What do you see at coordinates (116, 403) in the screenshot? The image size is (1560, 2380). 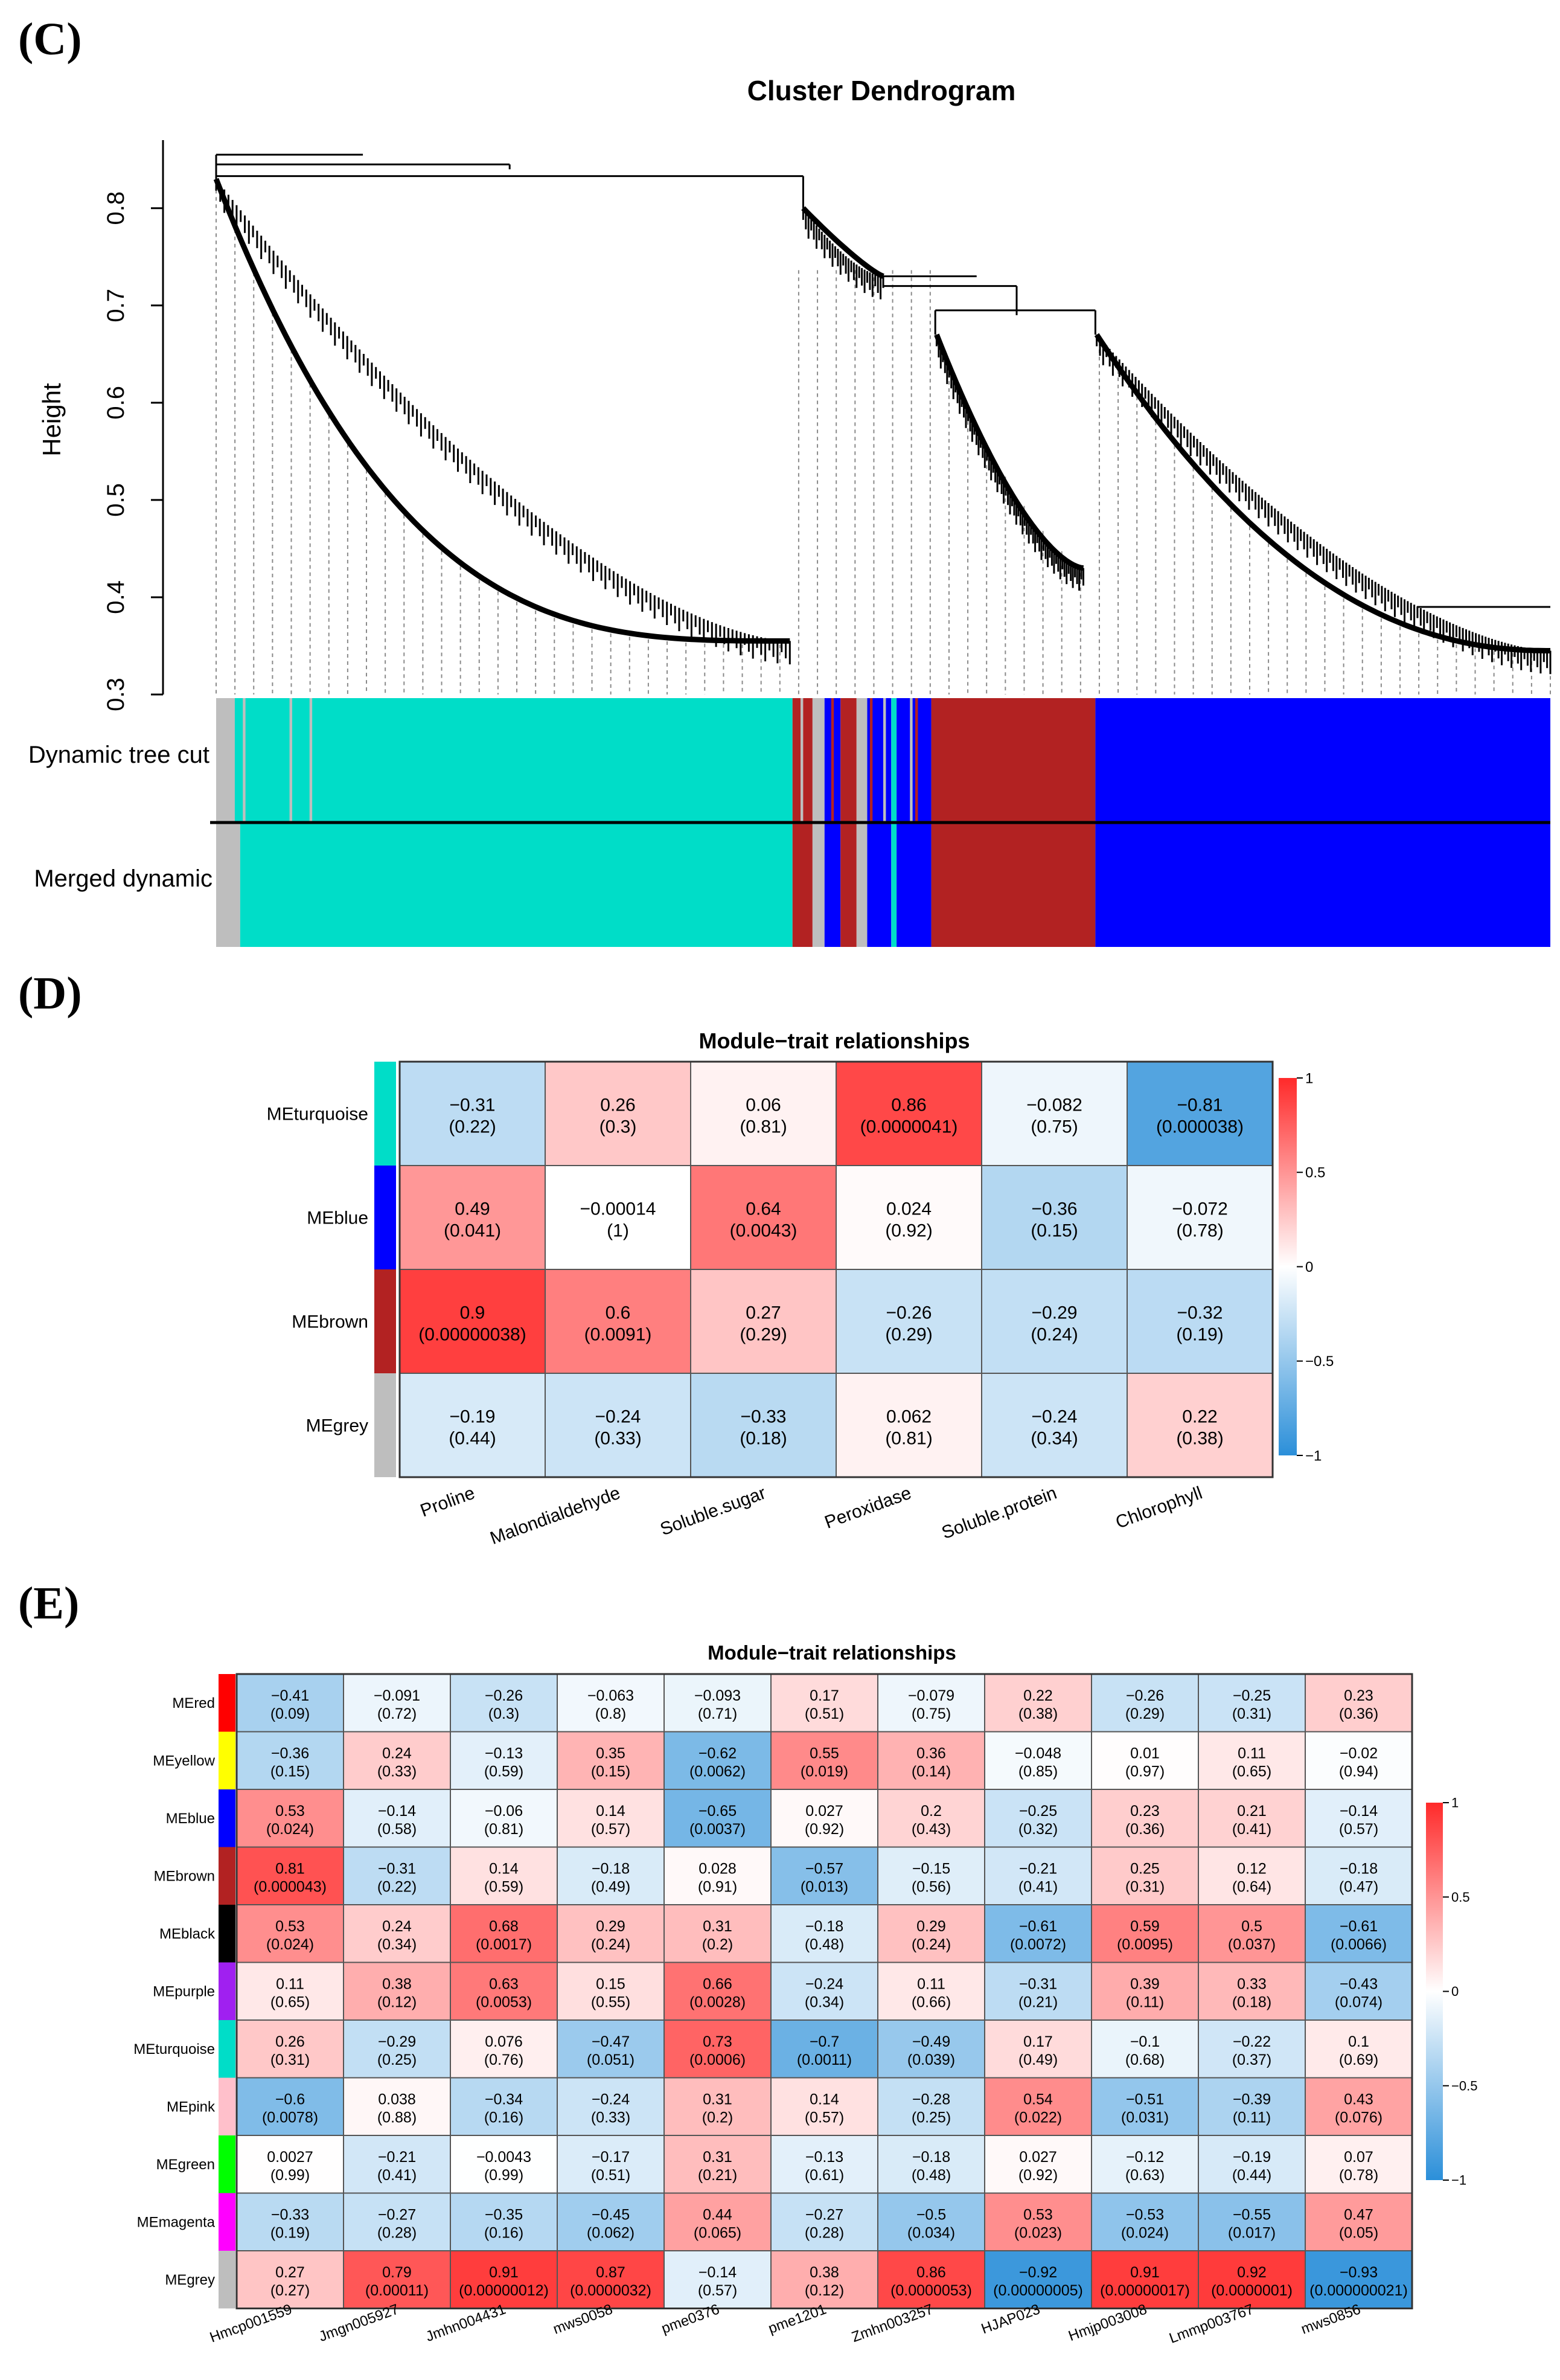 I see `y-tick-label-3: 0.6` at bounding box center [116, 403].